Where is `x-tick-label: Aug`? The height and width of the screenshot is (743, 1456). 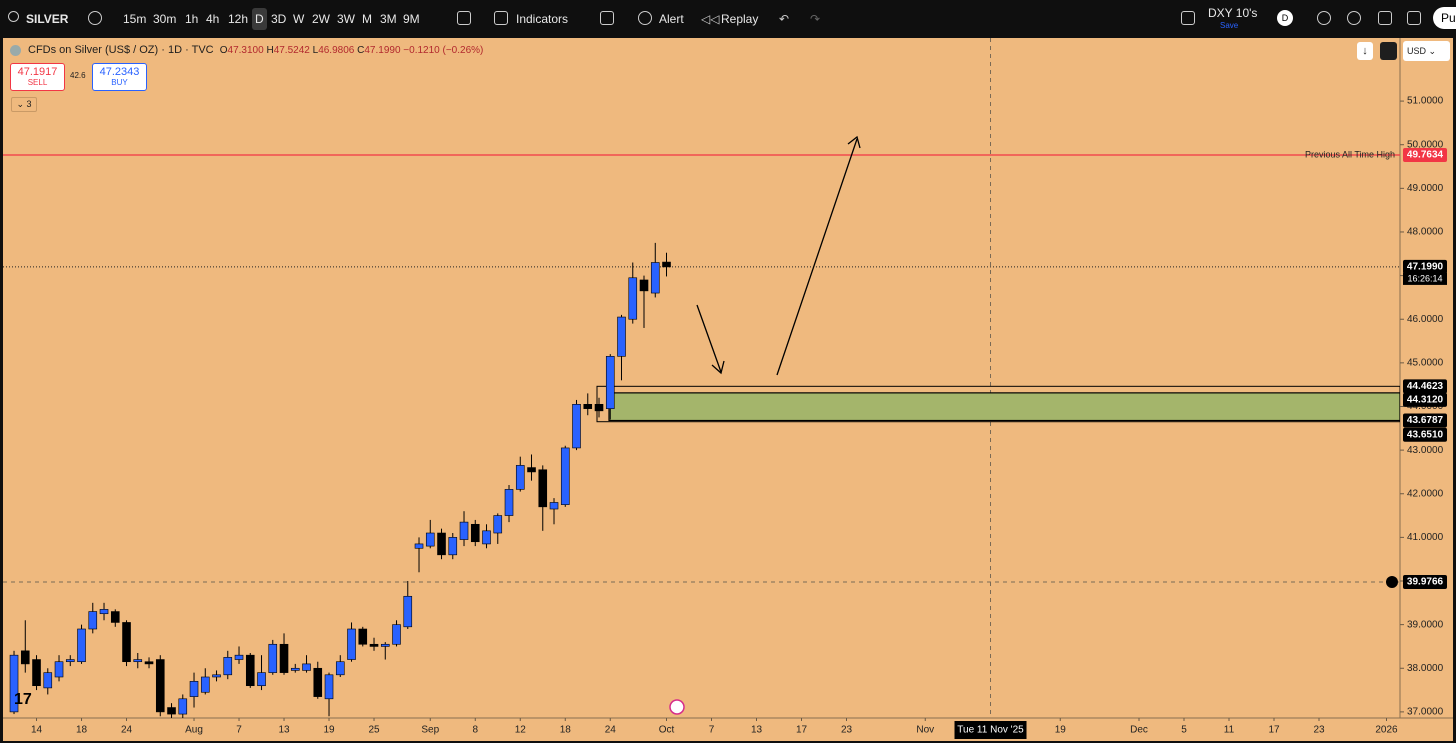 x-tick-label: Aug is located at coordinates (194, 730).